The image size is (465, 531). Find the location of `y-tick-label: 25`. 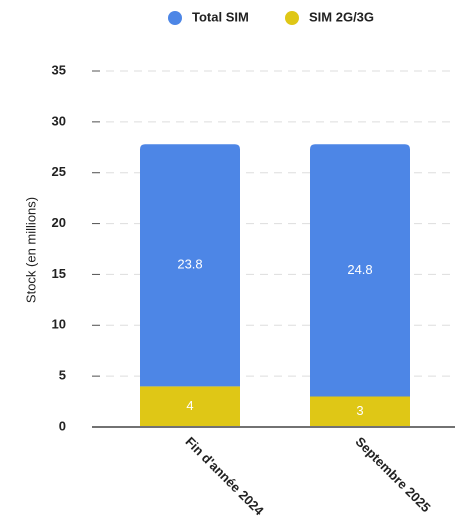

y-tick-label: 25 is located at coordinates (59, 171).